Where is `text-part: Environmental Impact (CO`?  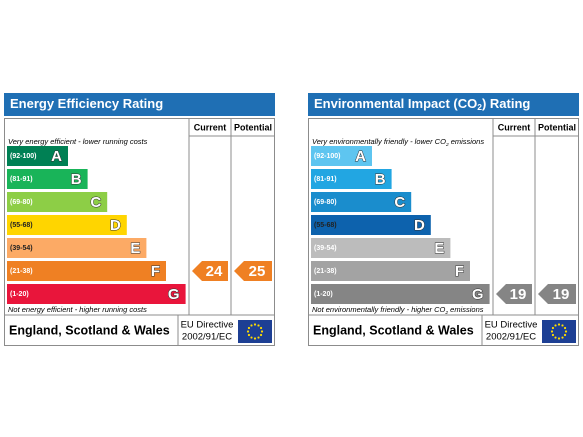
text-part: Environmental Impact (CO is located at coordinates (395, 103).